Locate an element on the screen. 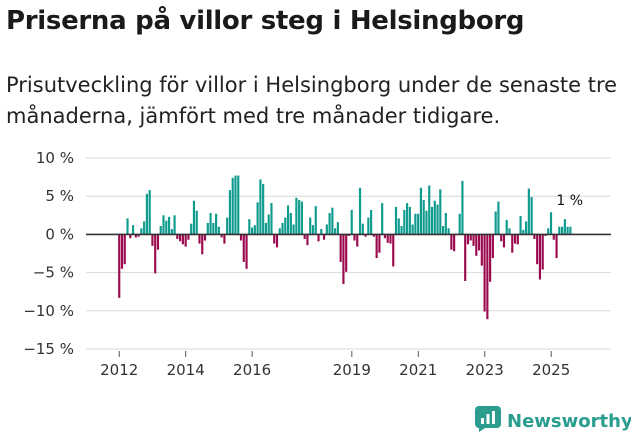 This screenshot has height=439, width=631. x-tick-label: 2012 is located at coordinates (119, 370).